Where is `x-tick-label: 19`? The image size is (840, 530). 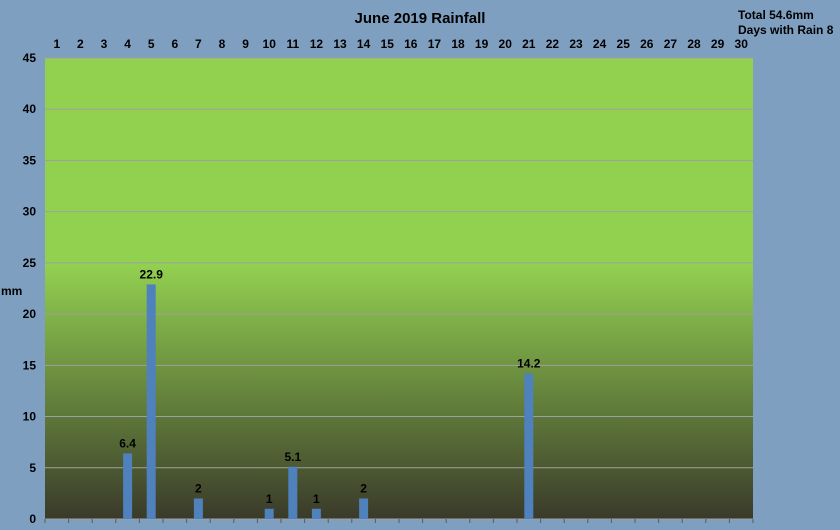 x-tick-label: 19 is located at coordinates (482, 44).